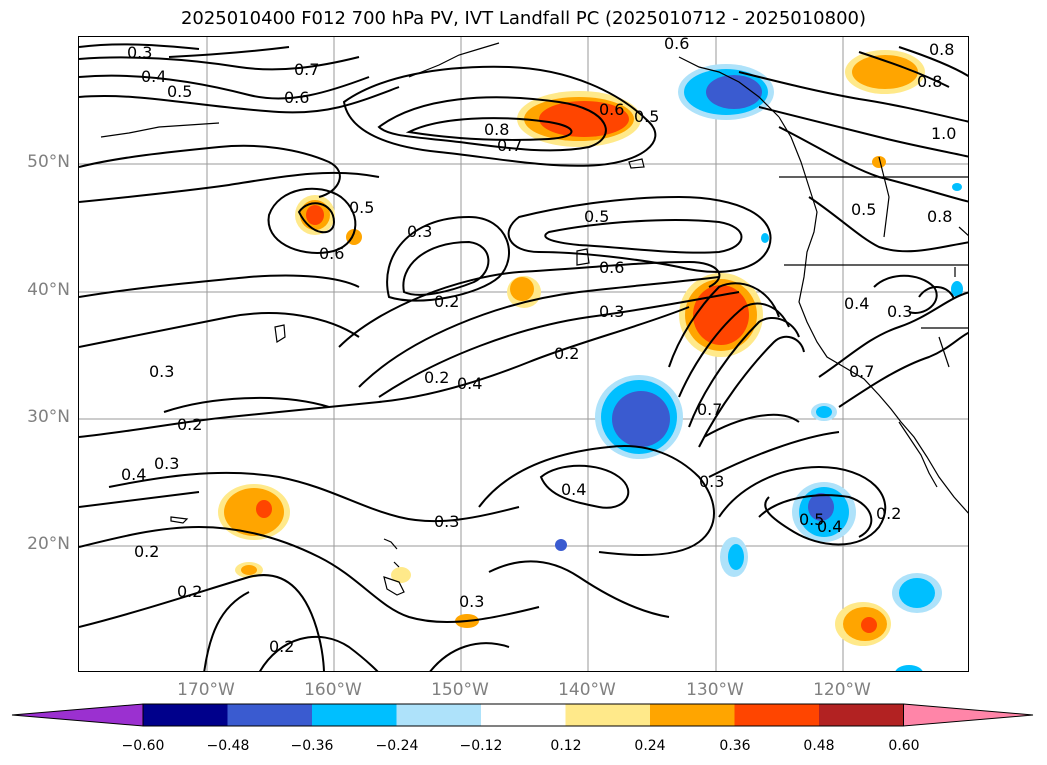  I want to click on lon-label-160w: 160°W, so click(333, 690).